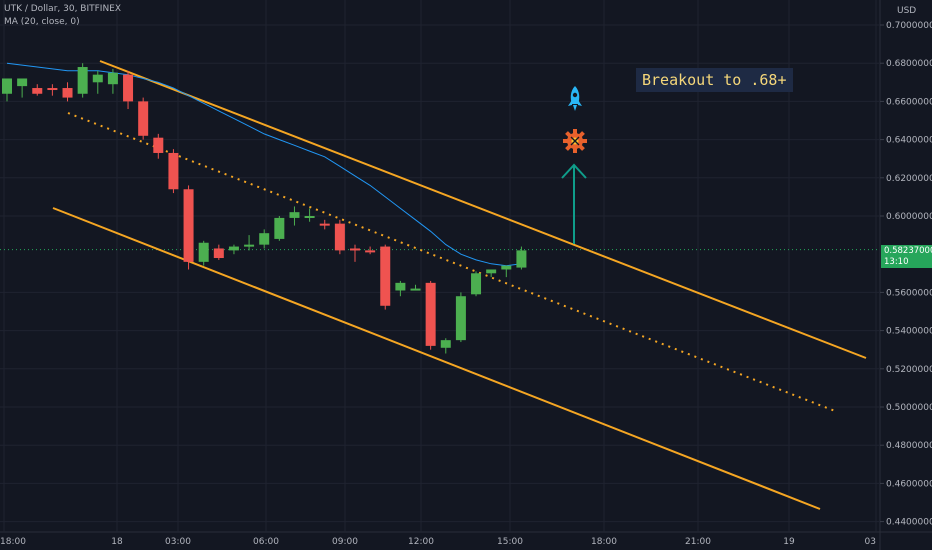 The height and width of the screenshot is (550, 932). What do you see at coordinates (870, 542) in the screenshot?
I see `x-tick-label: 03` at bounding box center [870, 542].